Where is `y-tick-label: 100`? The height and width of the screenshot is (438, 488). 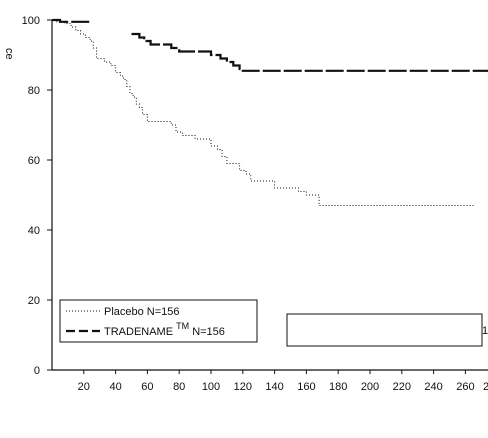
y-tick-label: 100 is located at coordinates (31, 21).